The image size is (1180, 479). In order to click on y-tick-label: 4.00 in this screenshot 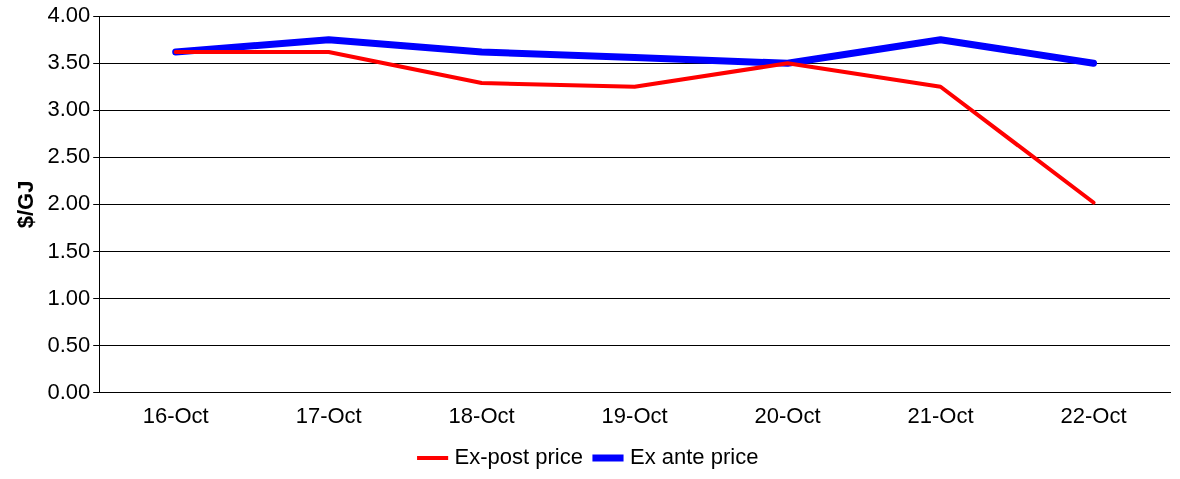, I will do `click(69, 15)`.